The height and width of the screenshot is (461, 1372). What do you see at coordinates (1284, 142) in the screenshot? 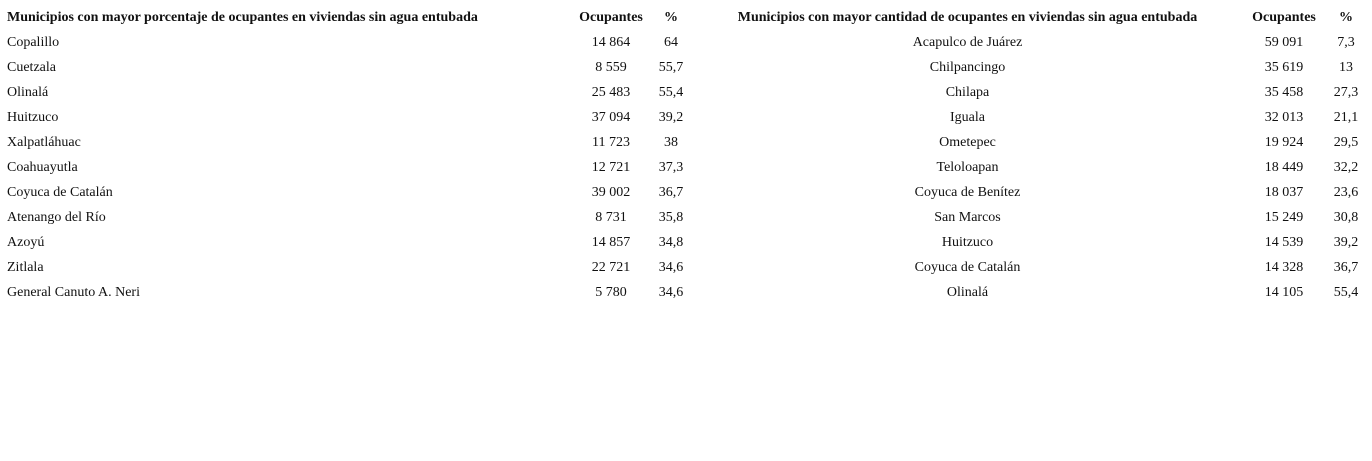
I see `table-cell: 19 924` at bounding box center [1284, 142].